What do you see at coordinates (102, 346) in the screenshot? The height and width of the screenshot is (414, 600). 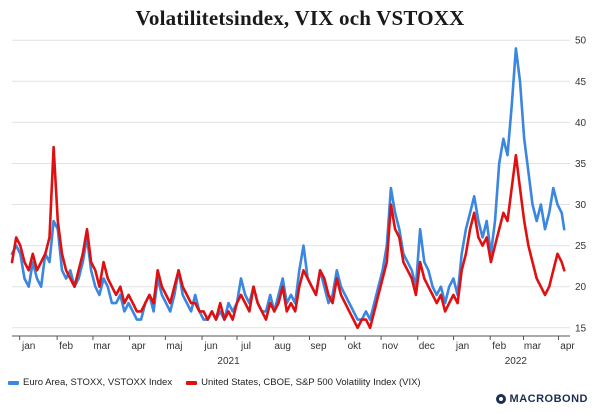 I see `x-tick-label-mar-2: mar` at bounding box center [102, 346].